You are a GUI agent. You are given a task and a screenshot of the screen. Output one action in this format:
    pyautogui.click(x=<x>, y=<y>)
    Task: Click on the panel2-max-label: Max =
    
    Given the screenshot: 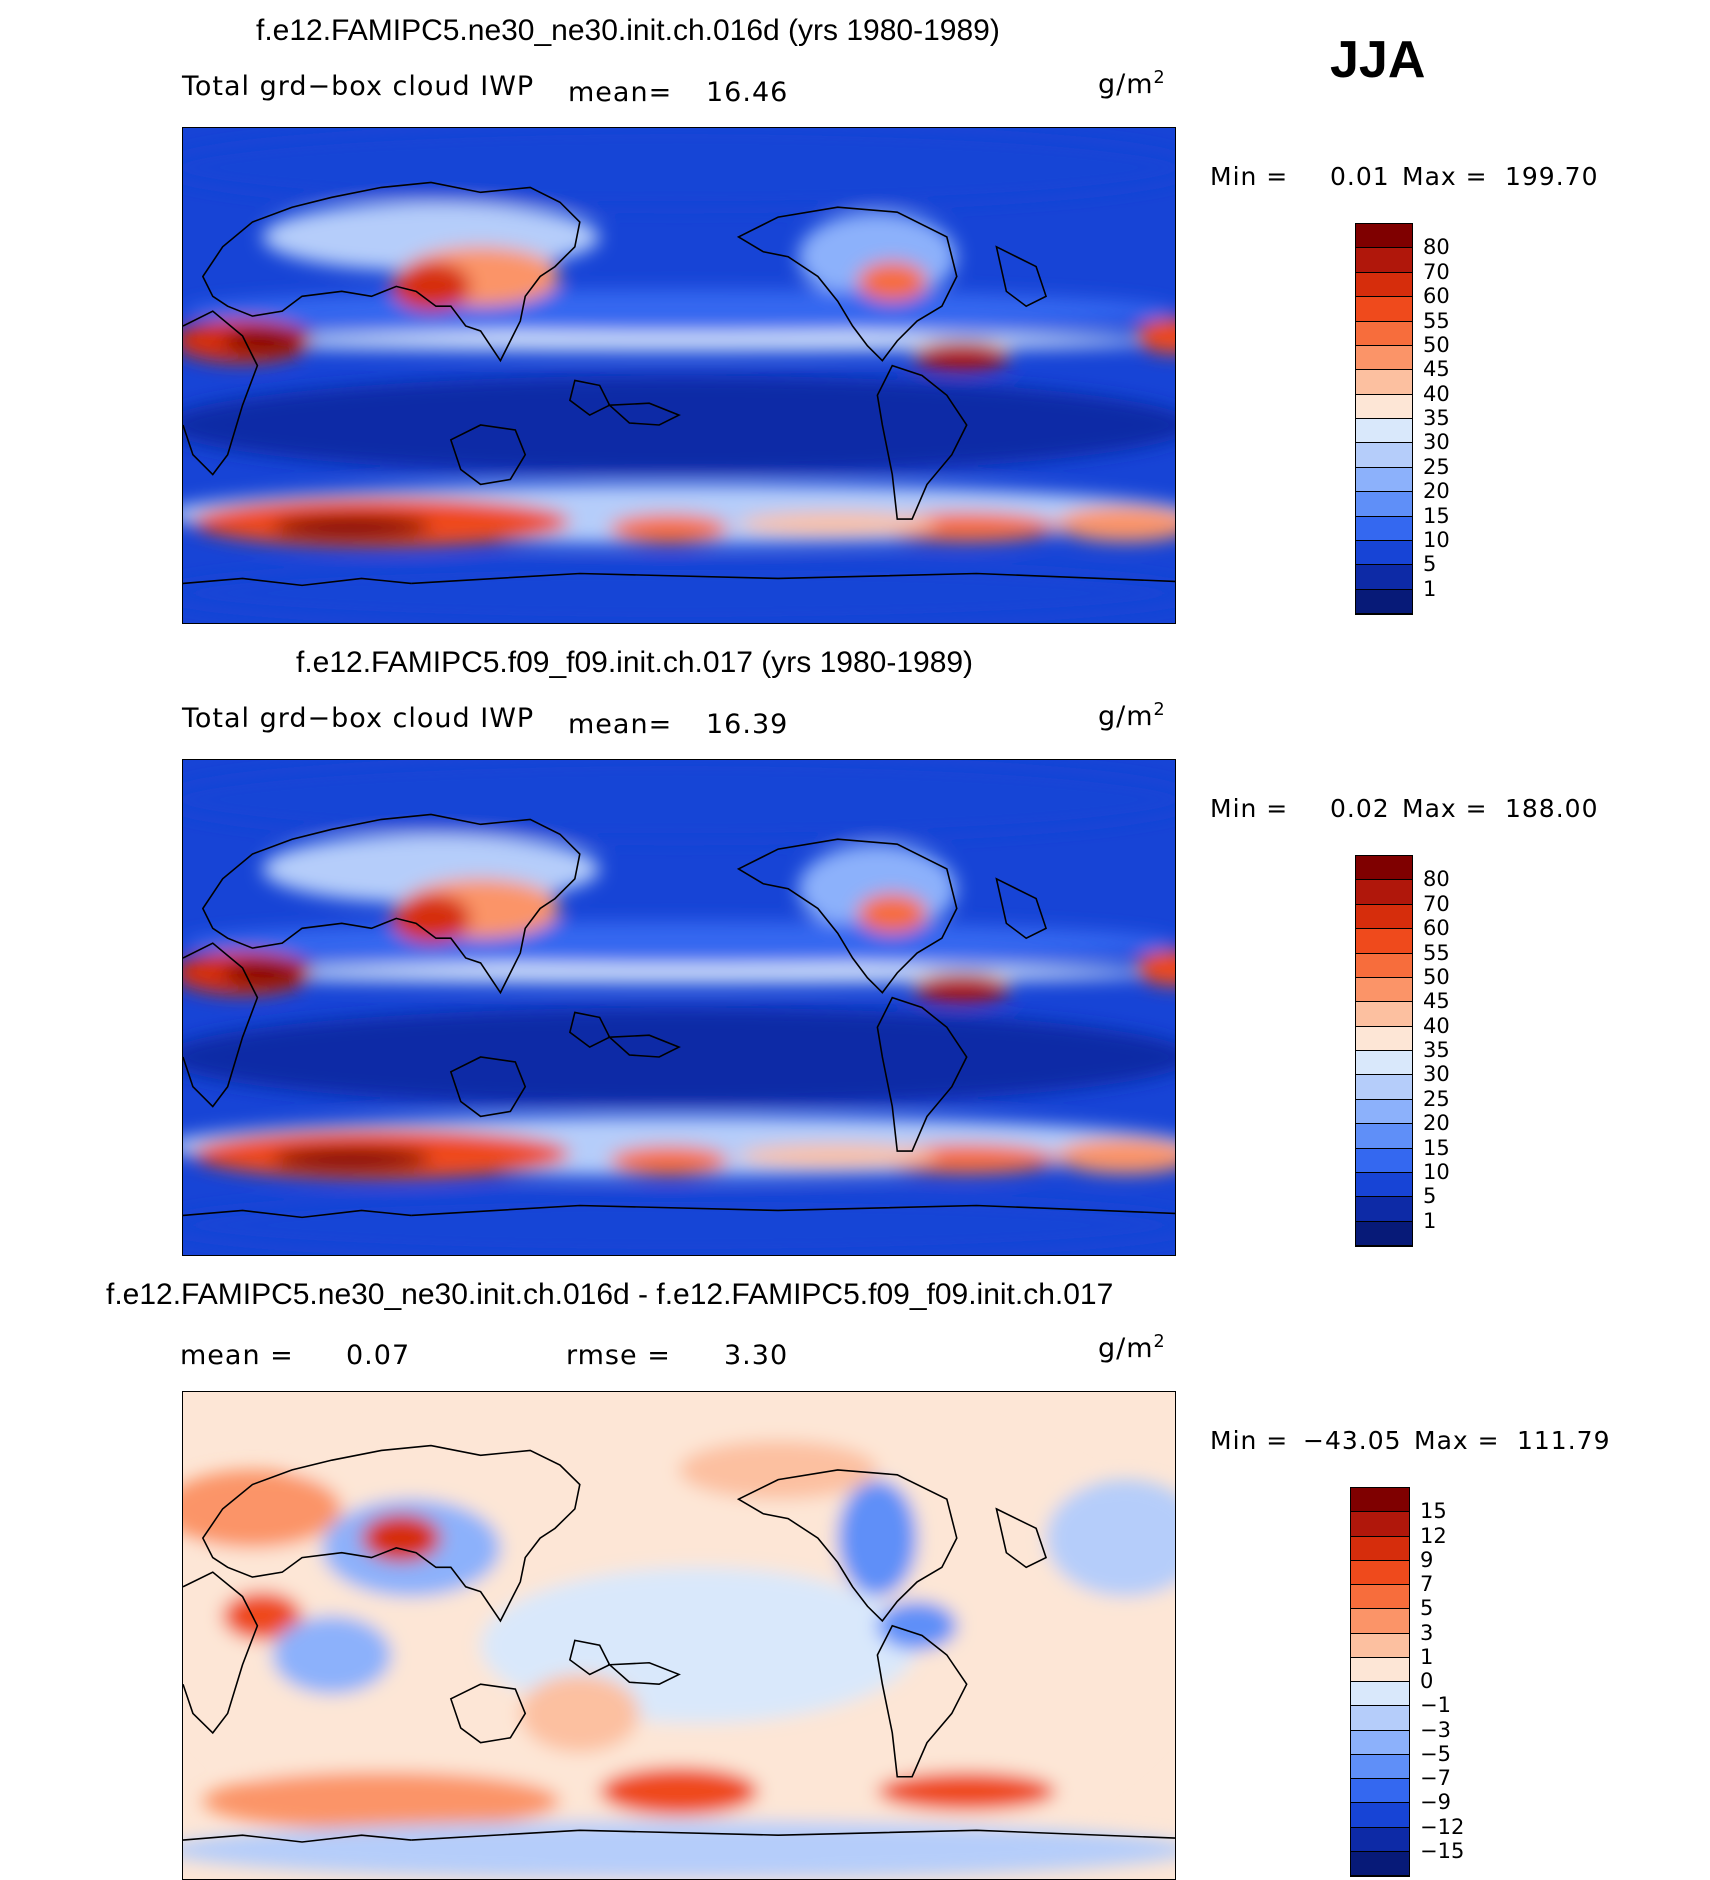 What is the action you would take?
    pyautogui.click(x=1445, y=808)
    